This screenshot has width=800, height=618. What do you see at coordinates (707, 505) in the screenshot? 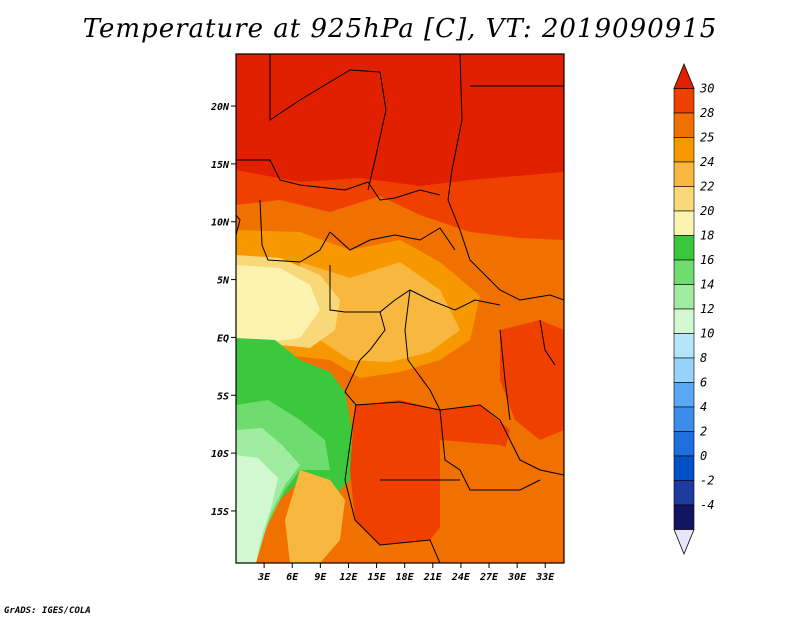
I see `colorbar-label: -4` at bounding box center [707, 505].